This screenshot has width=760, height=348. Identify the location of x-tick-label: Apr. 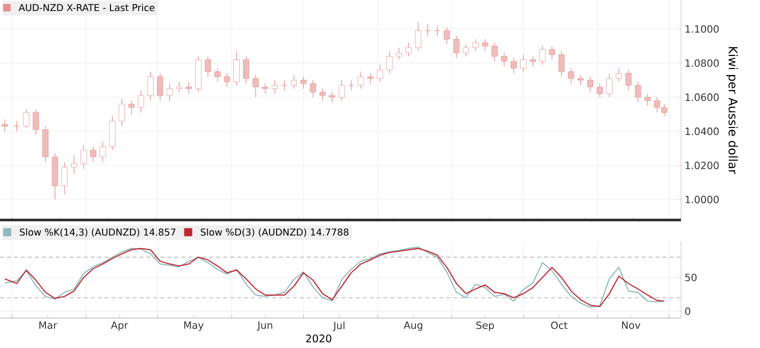
(119, 326).